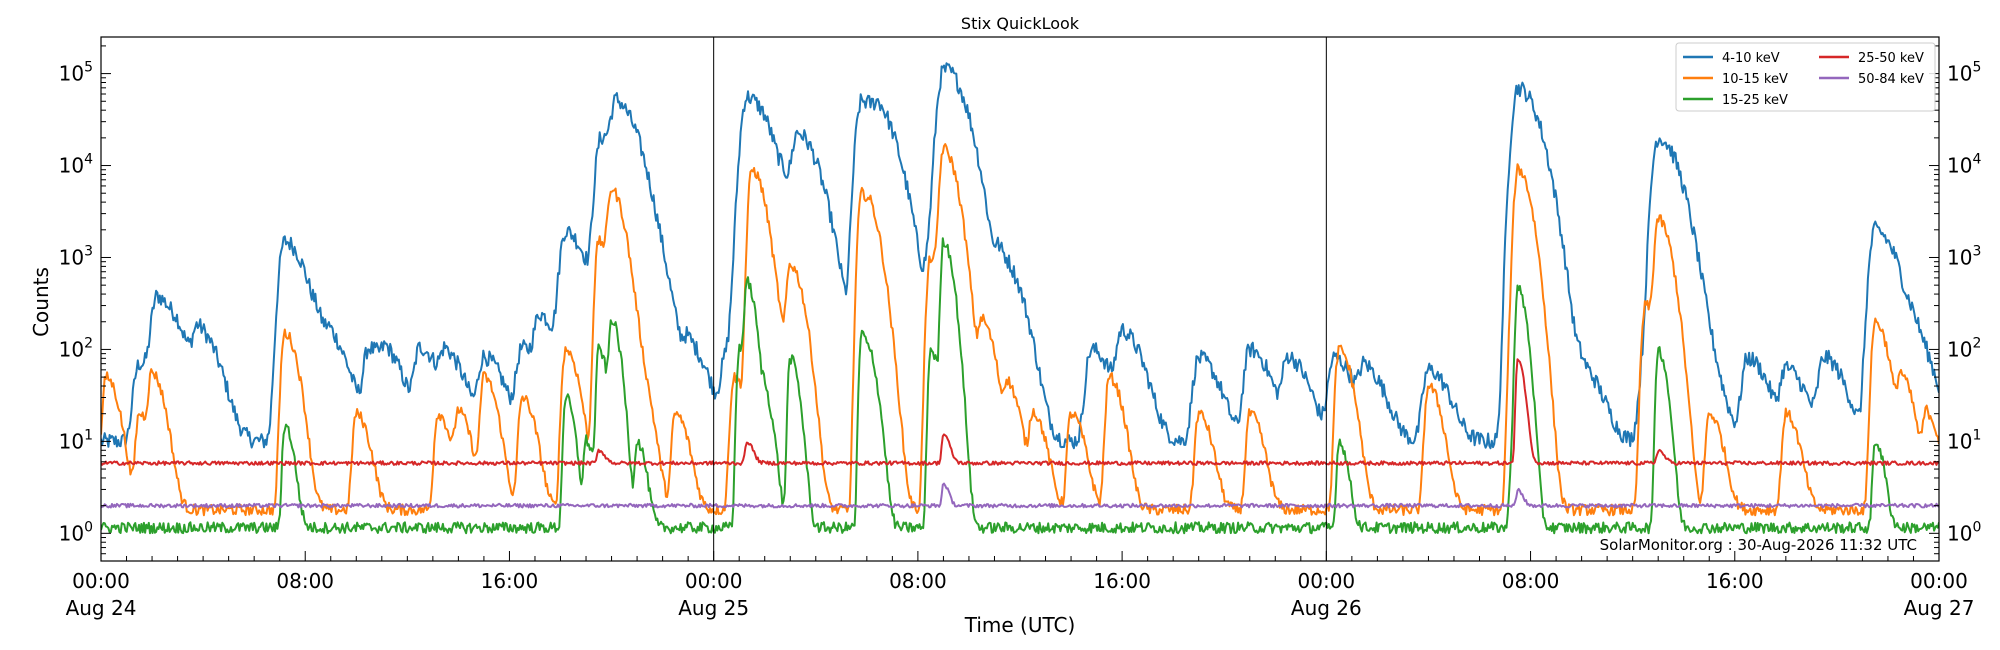 This screenshot has height=650, width=2000. I want to click on y-tick-label-left-3: 10³, so click(76, 256).